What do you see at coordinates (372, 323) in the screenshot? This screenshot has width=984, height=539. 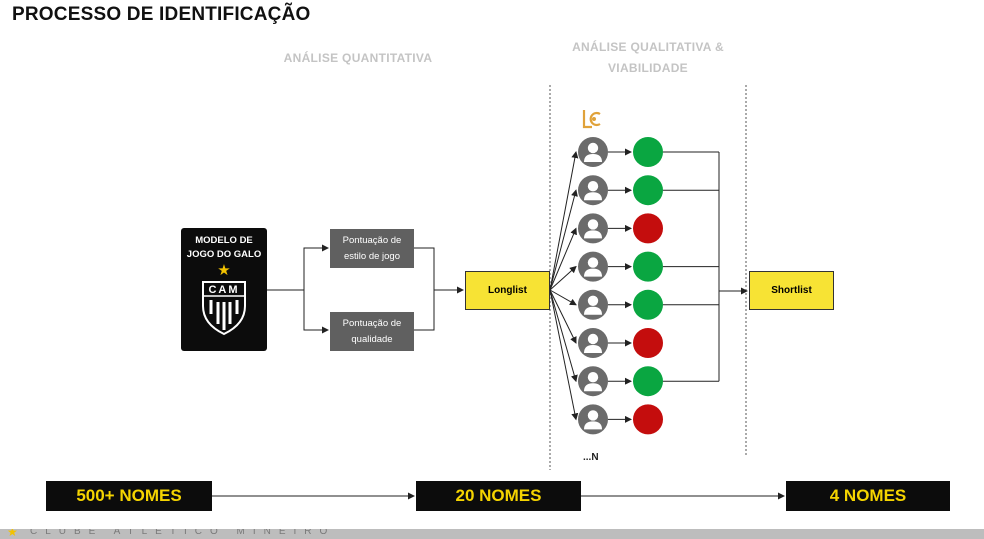 I see `quality-score-line1: Pontuação de` at bounding box center [372, 323].